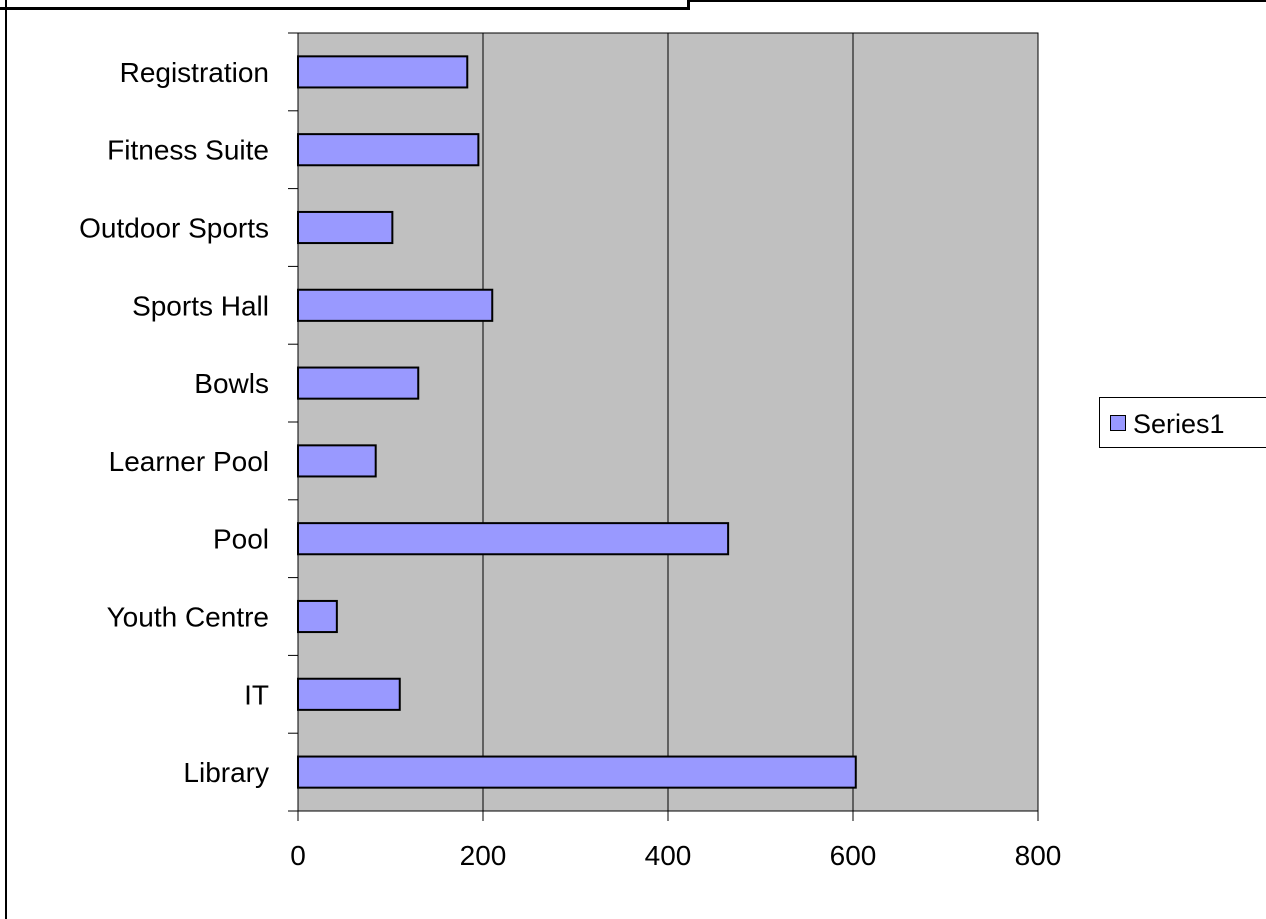 The image size is (1266, 919). Describe the element at coordinates (978, 1) in the screenshot. I see `frame-top-right-border` at that location.